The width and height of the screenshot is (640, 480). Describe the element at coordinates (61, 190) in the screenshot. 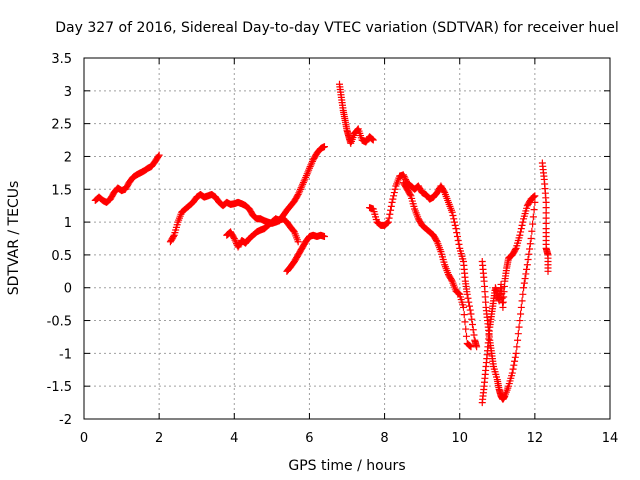

I see `y-tick-label: 1.5` at that location.